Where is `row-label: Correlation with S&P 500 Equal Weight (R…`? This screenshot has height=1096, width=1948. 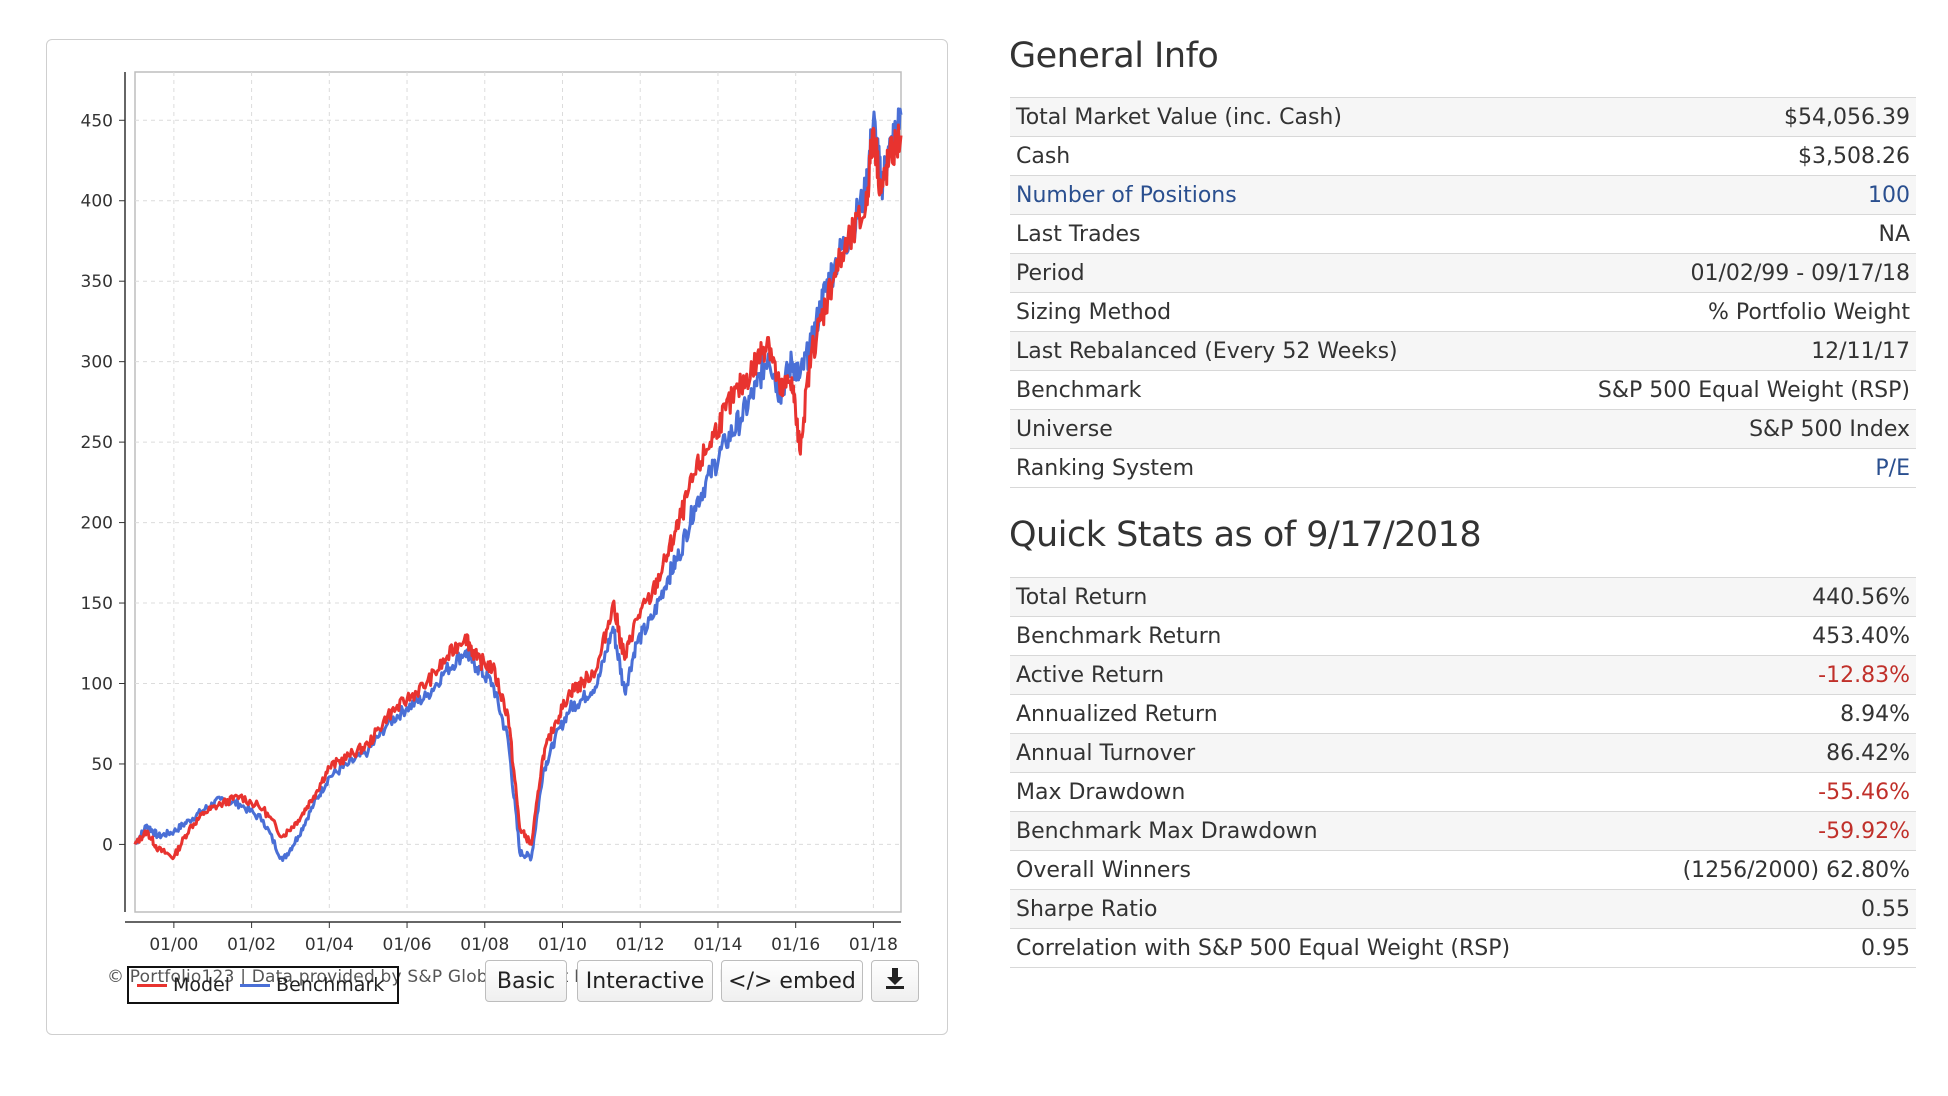 row-label: Correlation with S&P 500 Equal Weight (R… is located at coordinates (1317, 948).